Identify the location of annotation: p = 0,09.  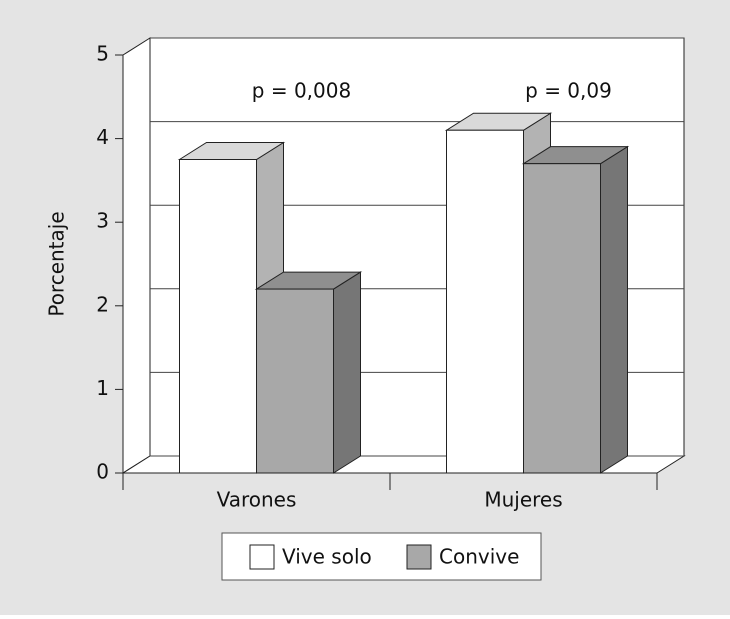
(568, 91).